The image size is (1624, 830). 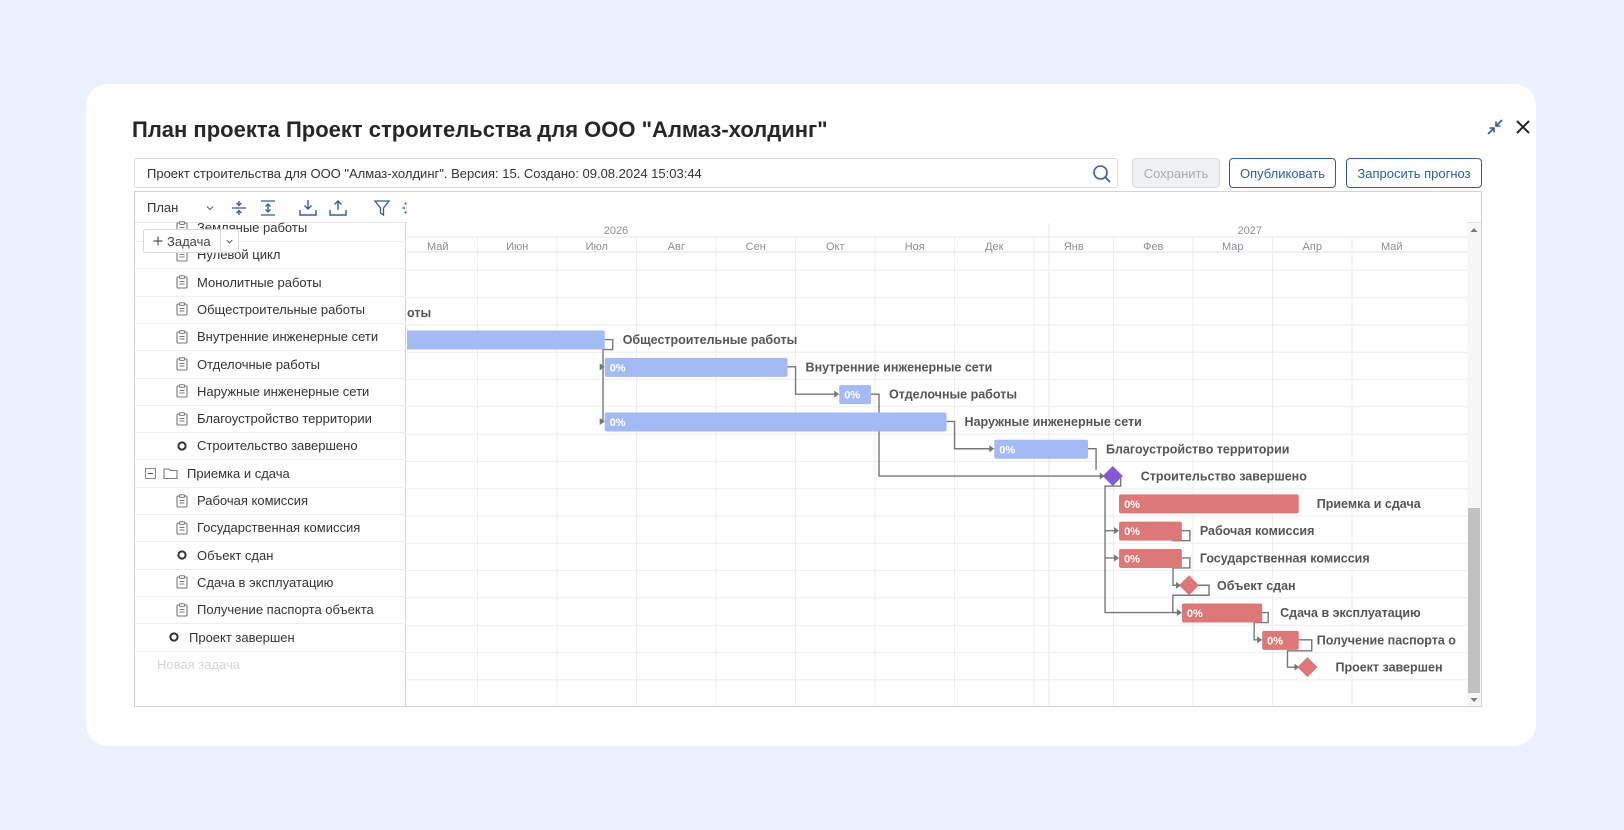 I want to click on bar-caption: Приемка и сдача, so click(x=1369, y=504).